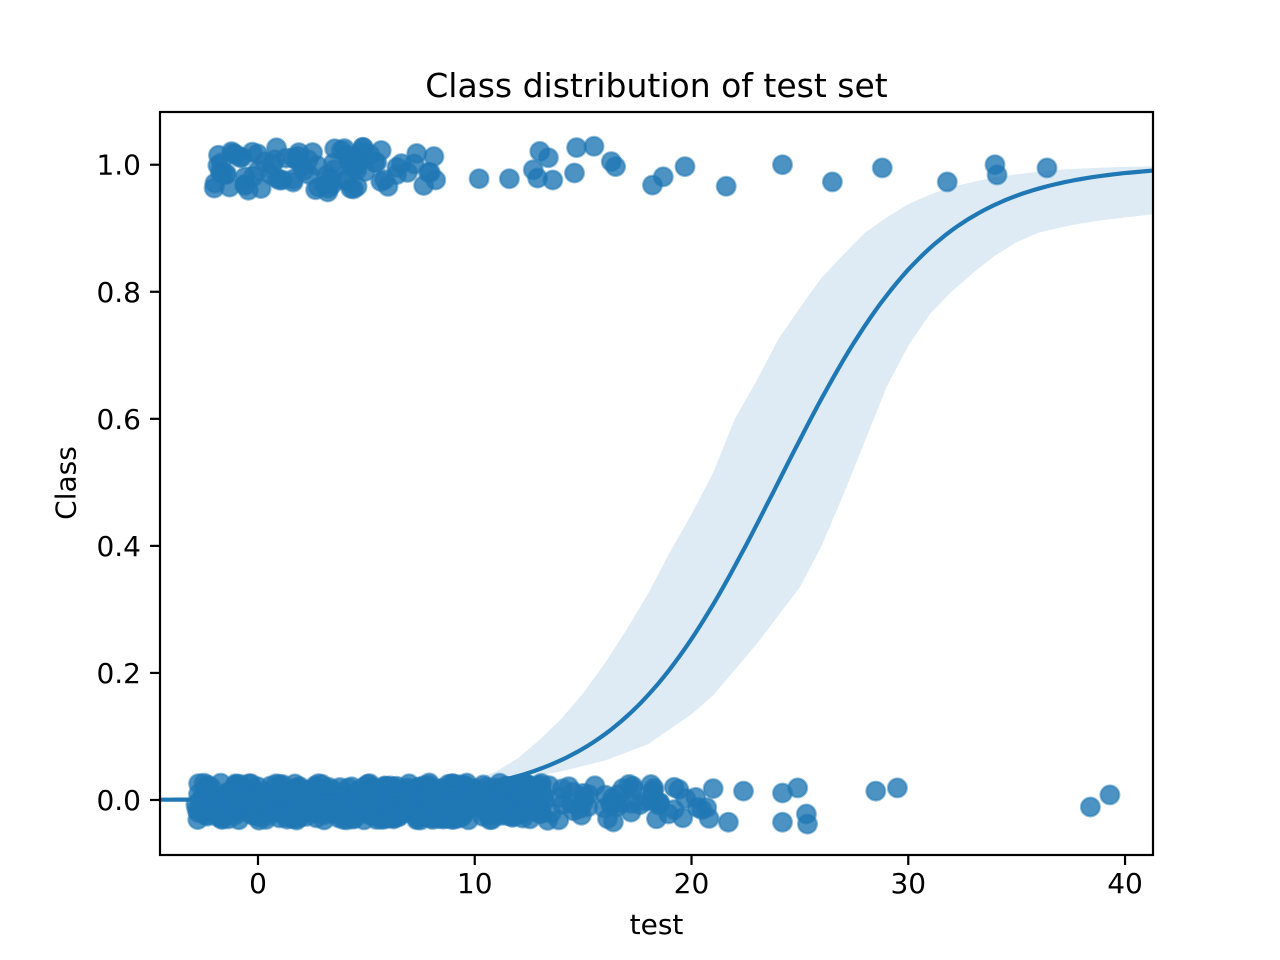  What do you see at coordinates (118, 673) in the screenshot?
I see `y-tick-label: 0.2` at bounding box center [118, 673].